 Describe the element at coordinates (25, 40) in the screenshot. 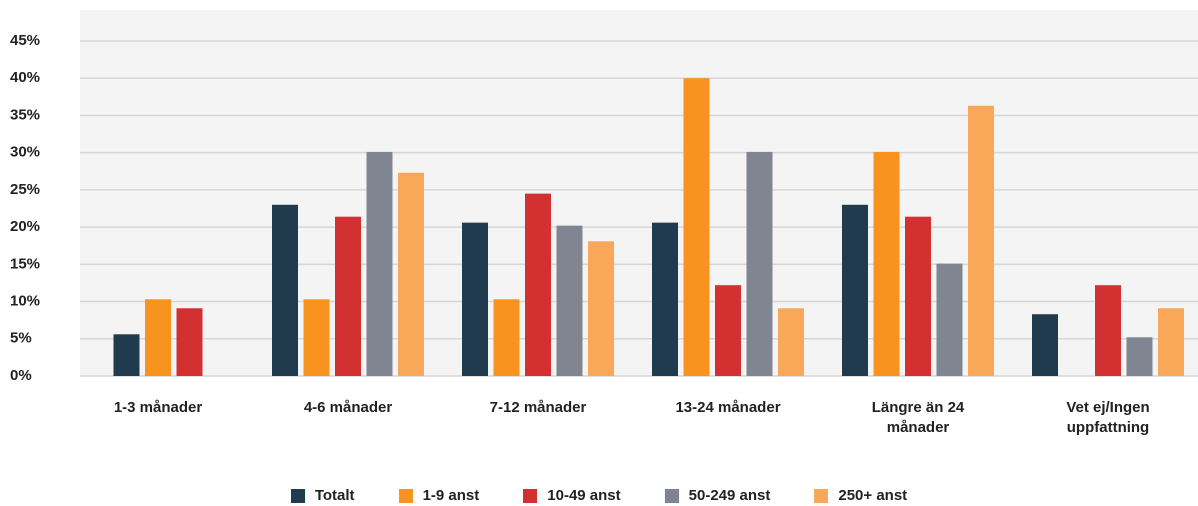

I see `y-tick-label: 45%` at that location.